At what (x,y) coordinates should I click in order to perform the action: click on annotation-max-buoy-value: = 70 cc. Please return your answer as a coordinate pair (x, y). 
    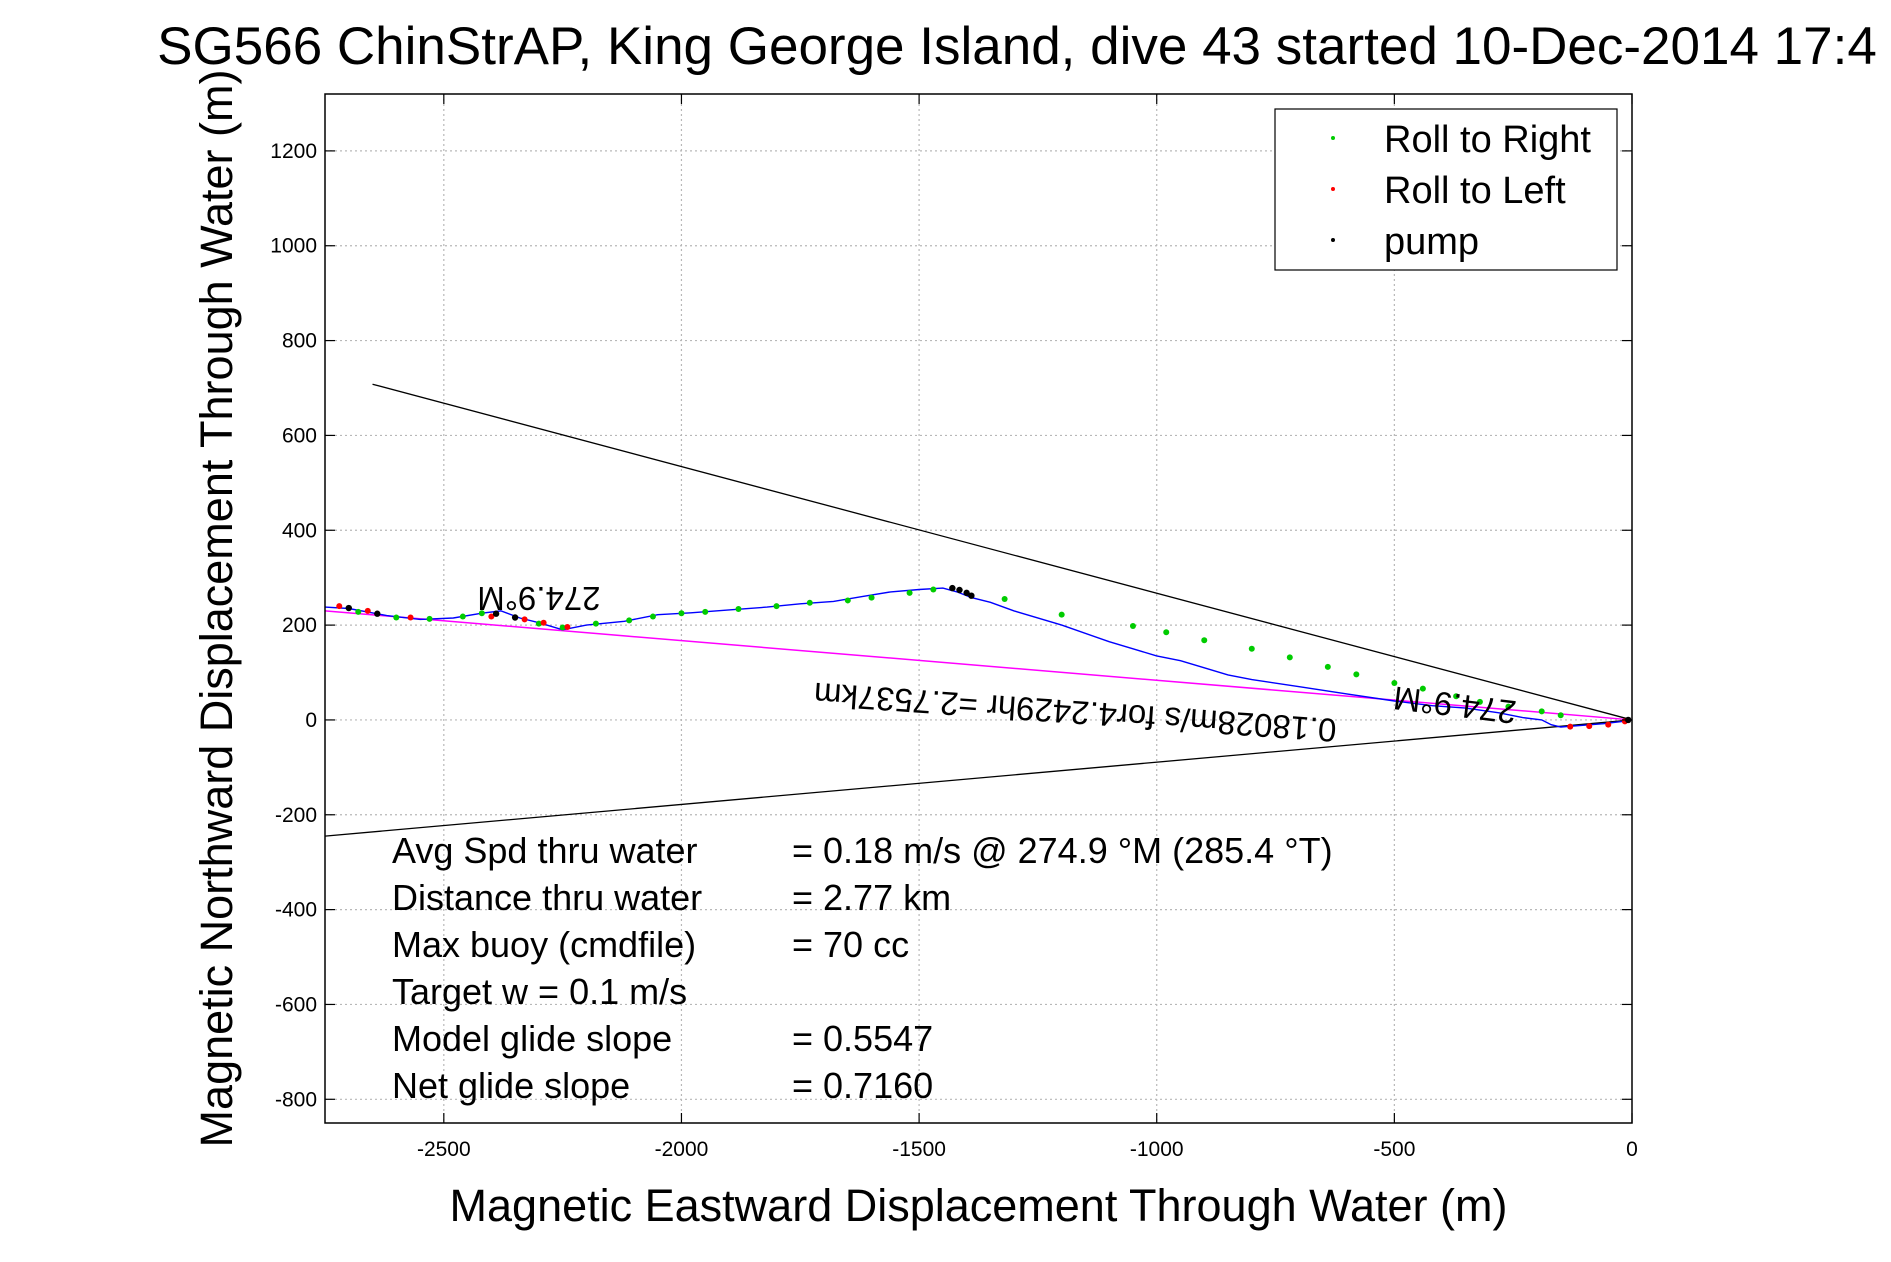
    Looking at the image, I should click on (850, 944).